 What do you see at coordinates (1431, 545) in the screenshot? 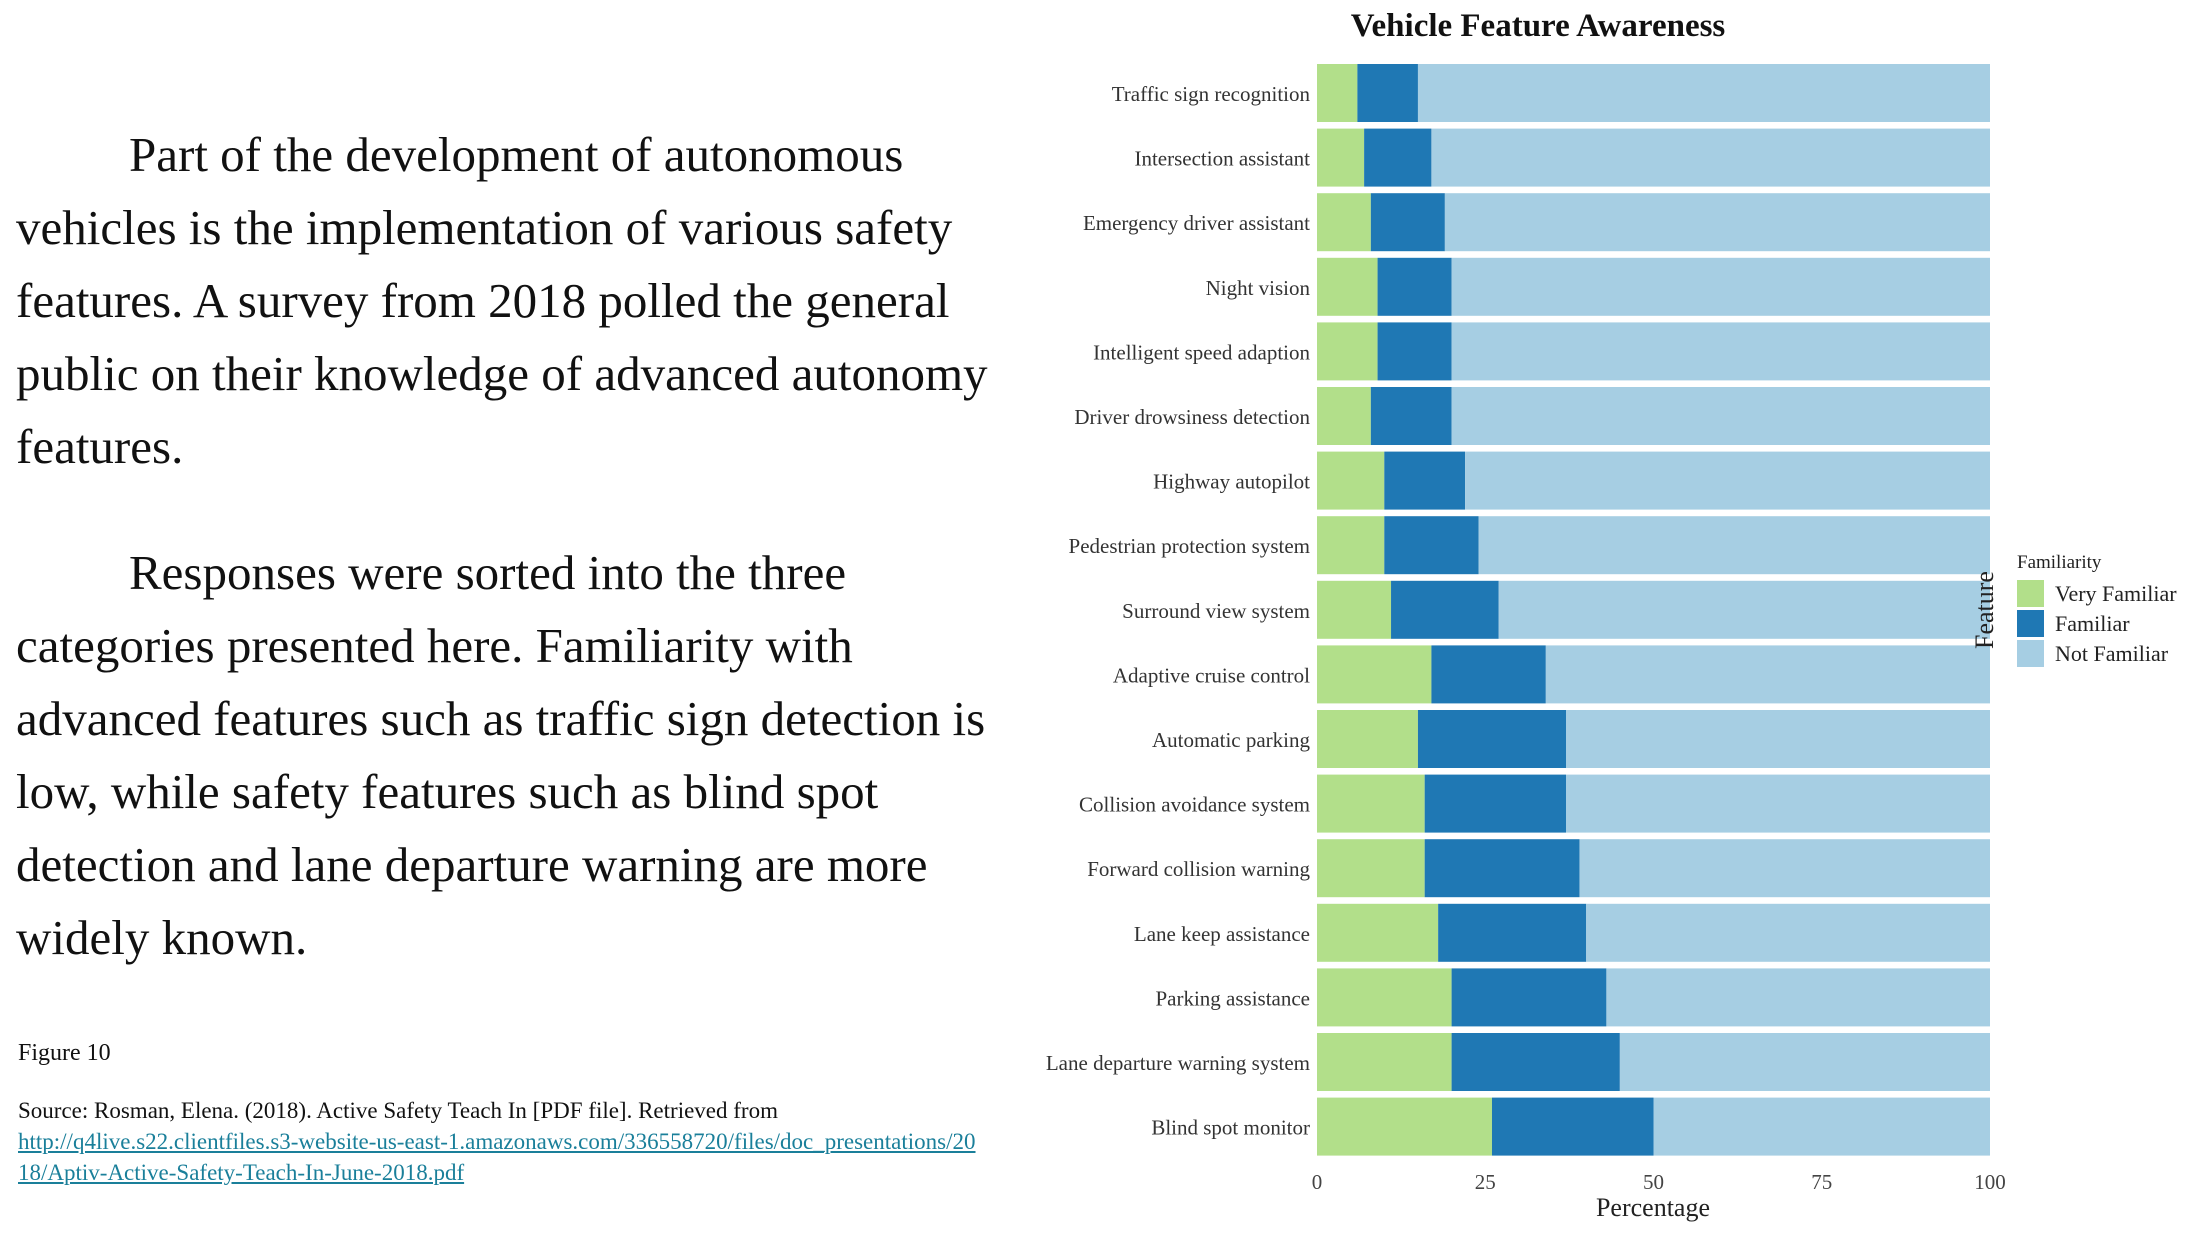
I see `bar-pedestrian-protection-system-familiar` at bounding box center [1431, 545].